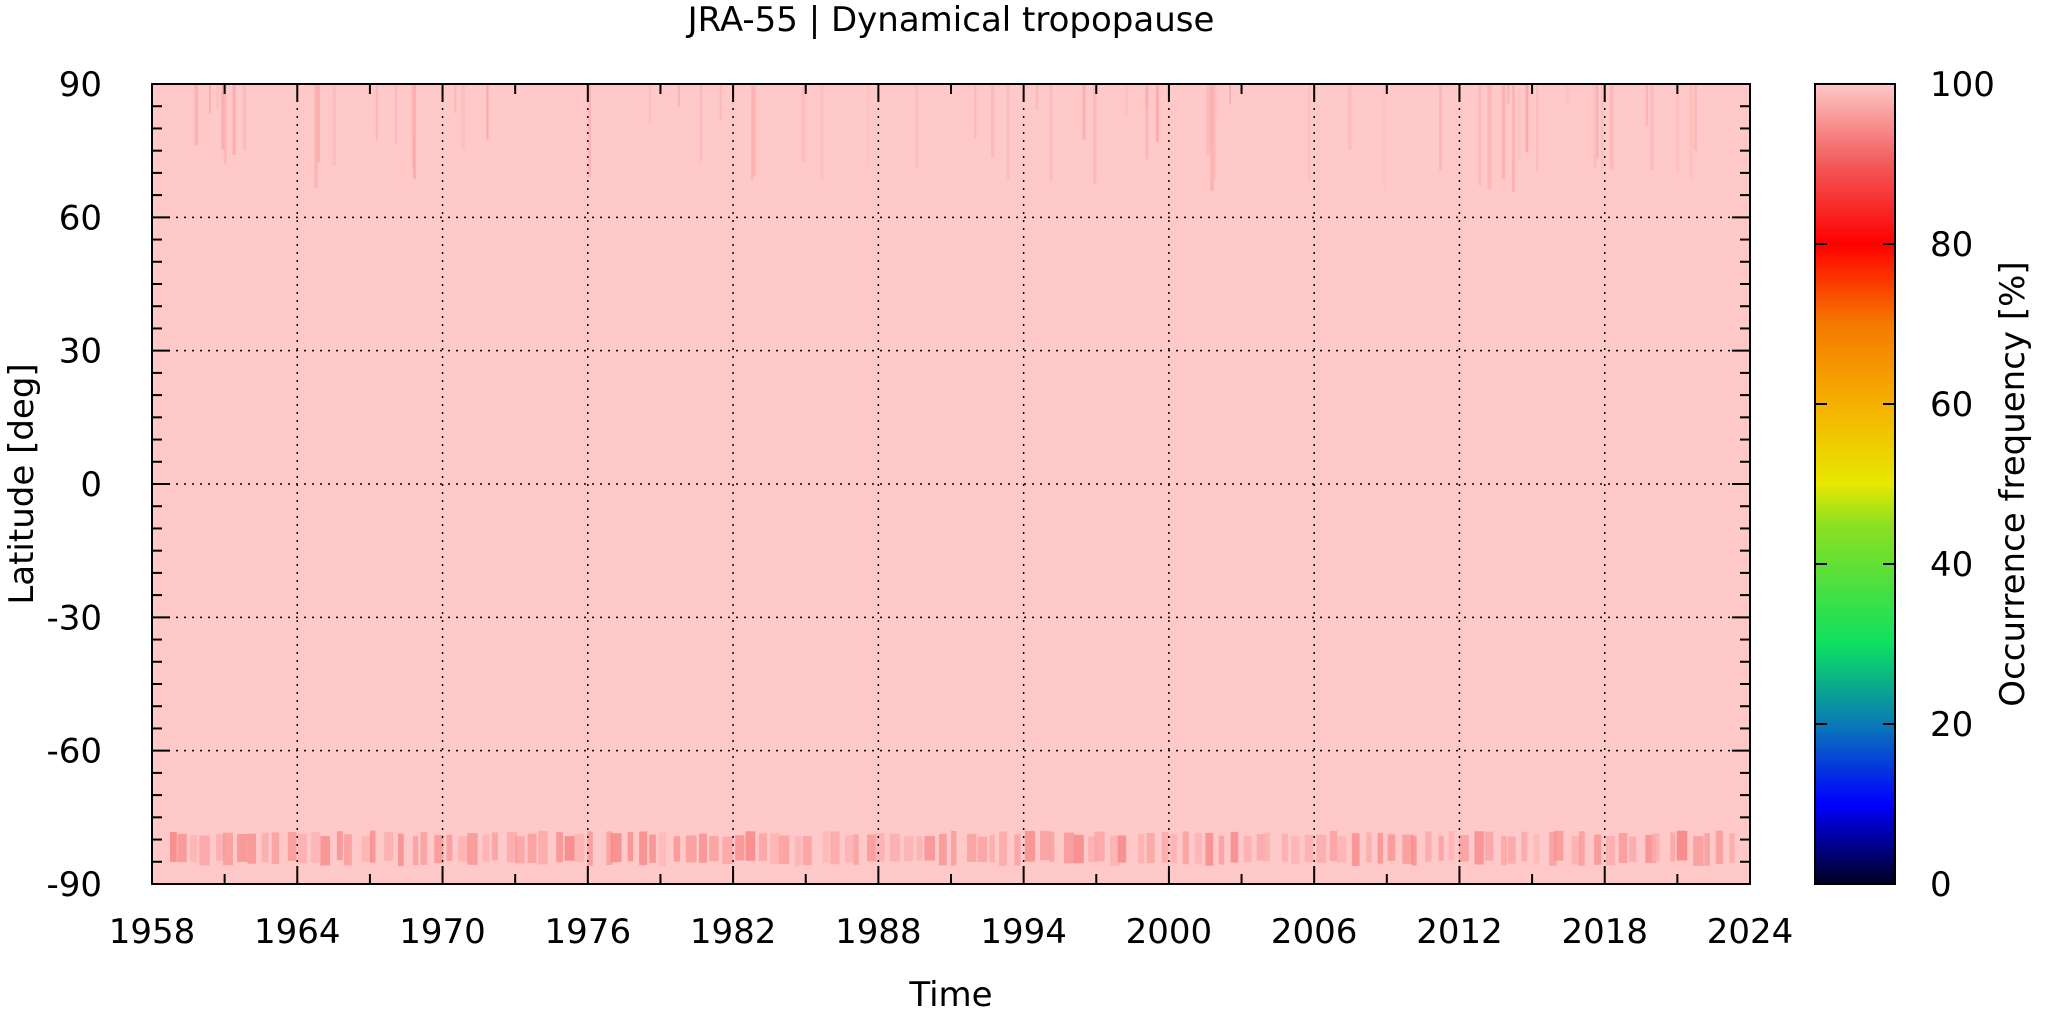 The height and width of the screenshot is (1012, 2053). Describe the element at coordinates (442, 932) in the screenshot. I see `x-tick-label: 1970` at that location.